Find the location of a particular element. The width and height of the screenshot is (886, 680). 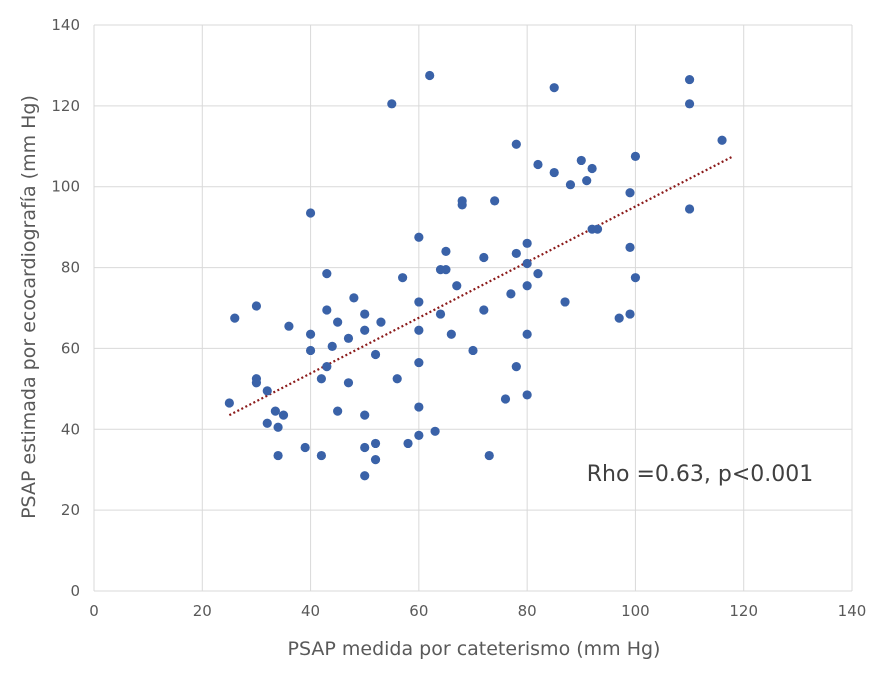

x-tick-label: 0 is located at coordinates (94, 611).